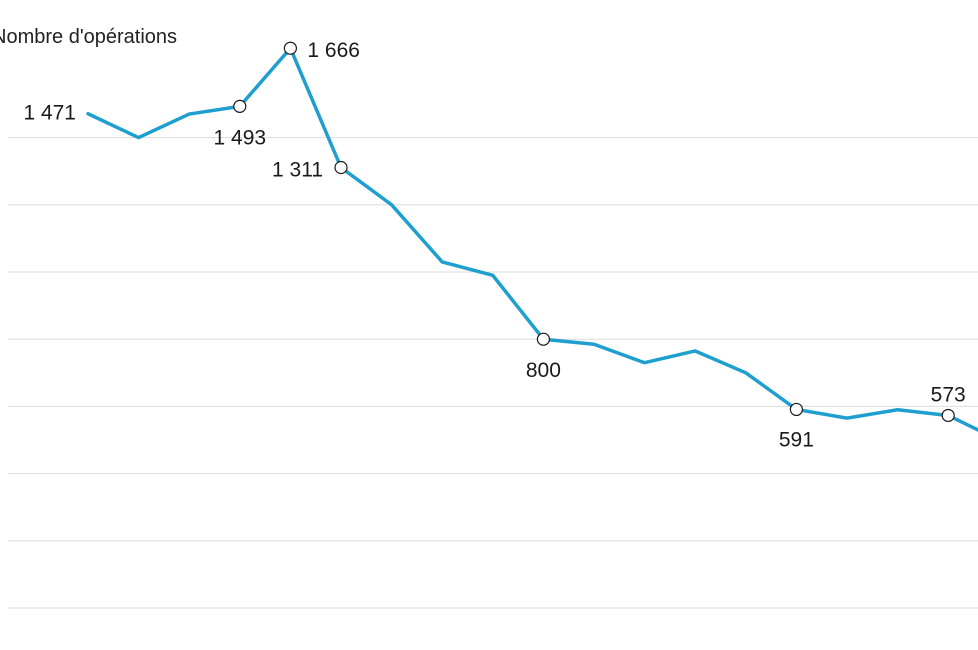  I want to click on chart-title: Nombre d'opérations, so click(89, 37).